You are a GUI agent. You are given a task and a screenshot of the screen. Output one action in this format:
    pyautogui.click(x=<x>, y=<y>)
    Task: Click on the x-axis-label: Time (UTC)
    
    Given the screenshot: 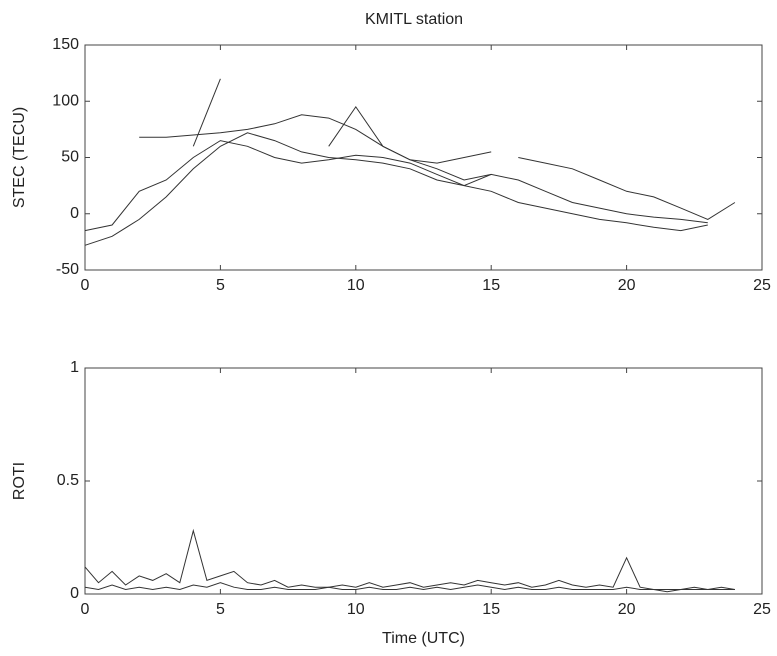 What is the action you would take?
    pyautogui.click(x=423, y=638)
    